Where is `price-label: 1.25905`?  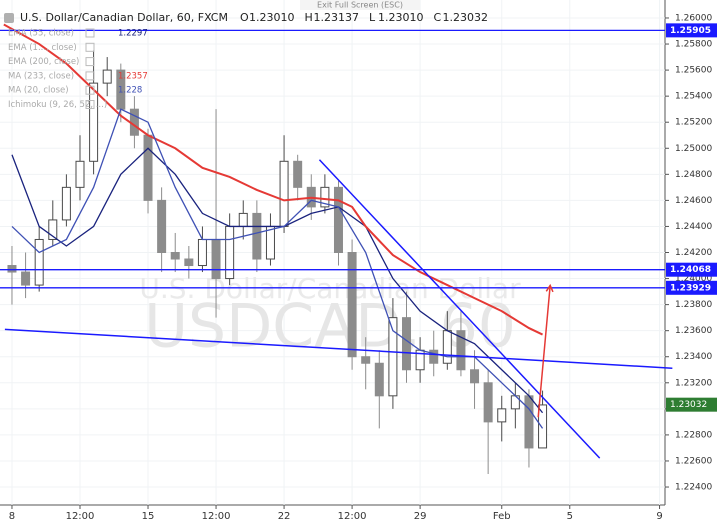 price-label: 1.25905 is located at coordinates (690, 31).